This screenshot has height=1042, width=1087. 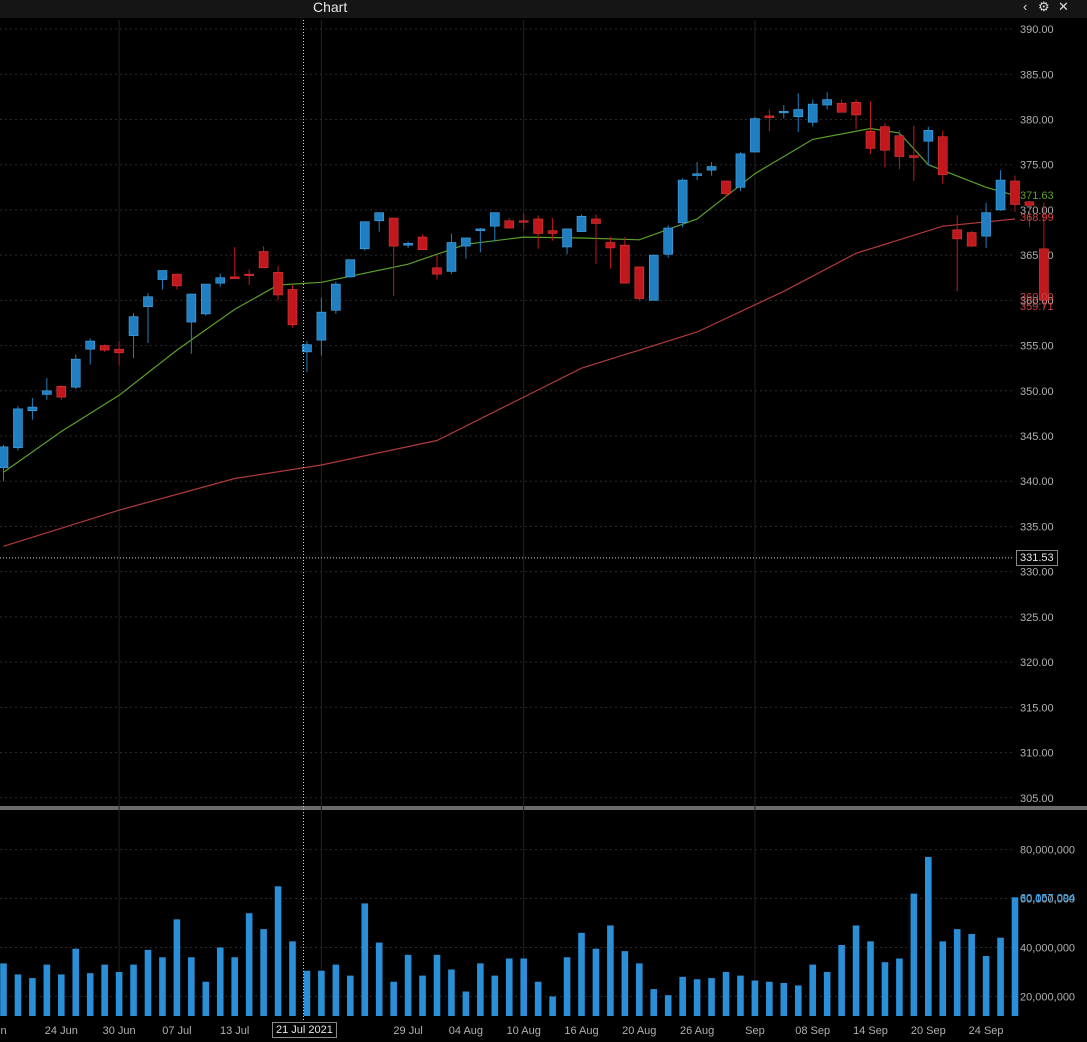 What do you see at coordinates (1037, 437) in the screenshot?
I see `price-tick-label: 345.00` at bounding box center [1037, 437].